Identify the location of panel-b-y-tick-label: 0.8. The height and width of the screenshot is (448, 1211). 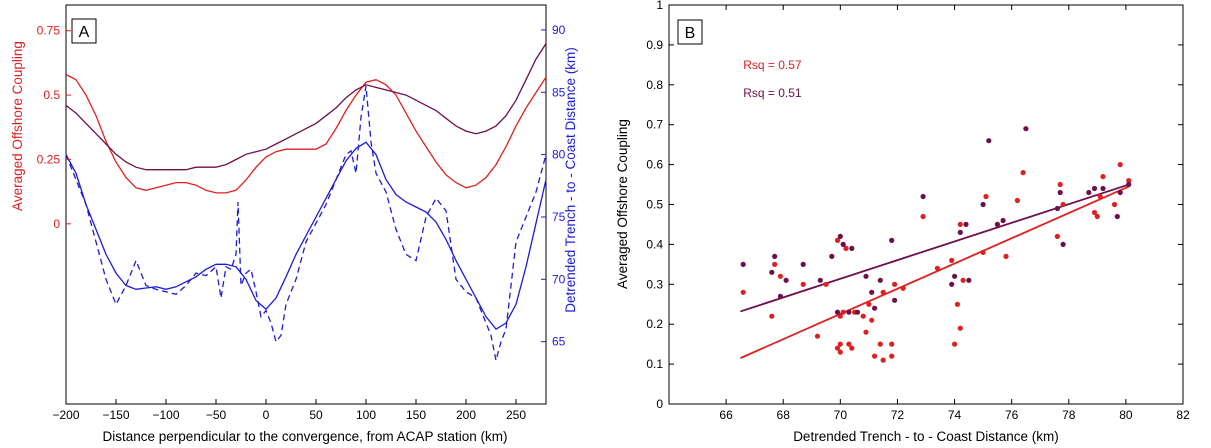
(654, 85).